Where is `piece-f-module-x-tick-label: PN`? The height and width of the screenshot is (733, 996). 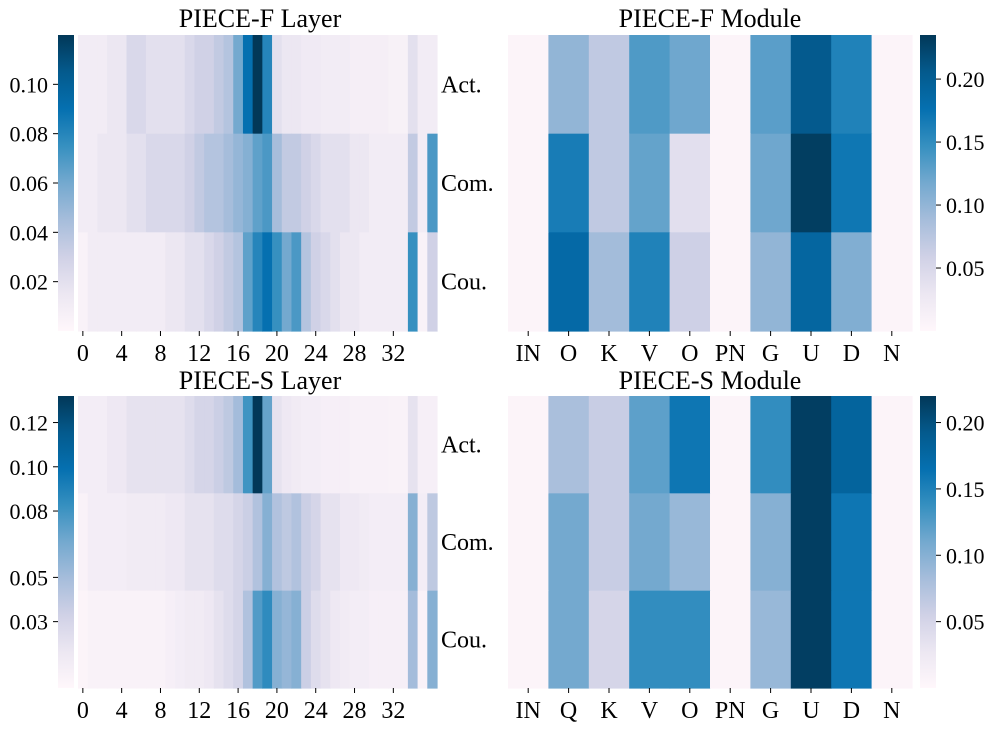 piece-f-module-x-tick-label: PN is located at coordinates (730, 354).